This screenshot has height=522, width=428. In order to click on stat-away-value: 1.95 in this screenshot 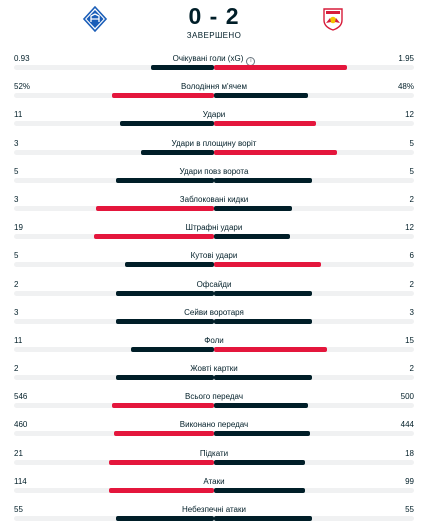, I will do `click(406, 58)`.